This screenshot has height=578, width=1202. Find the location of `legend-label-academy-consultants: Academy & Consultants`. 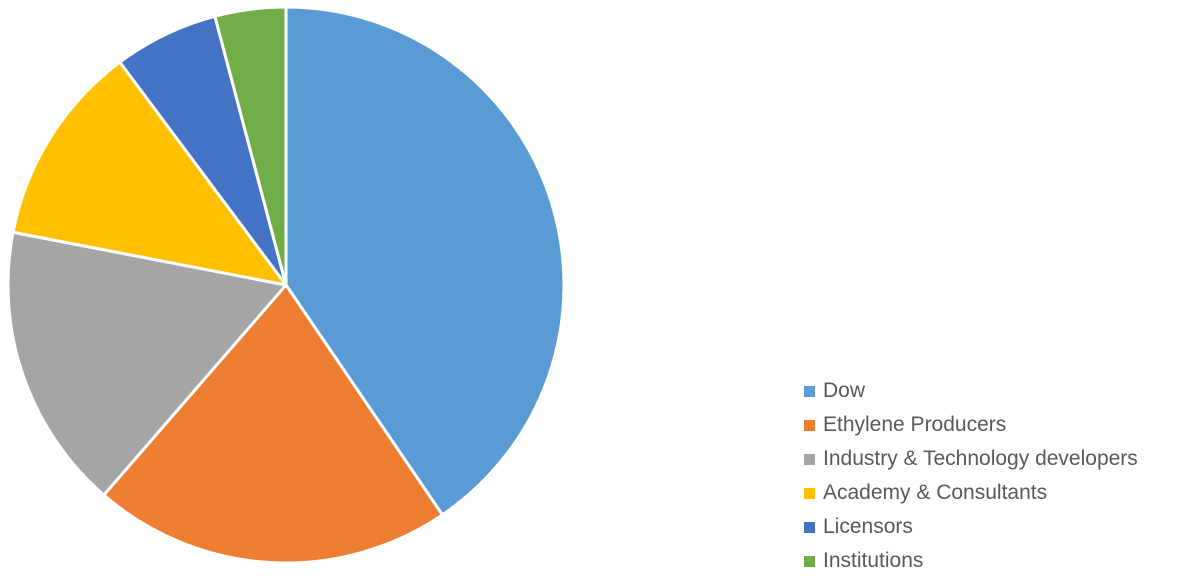

legend-label-academy-consultants: Academy & Consultants is located at coordinates (935, 492).